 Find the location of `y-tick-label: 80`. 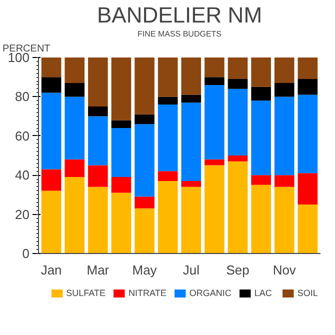

y-tick-label: 80 is located at coordinates (22, 96).